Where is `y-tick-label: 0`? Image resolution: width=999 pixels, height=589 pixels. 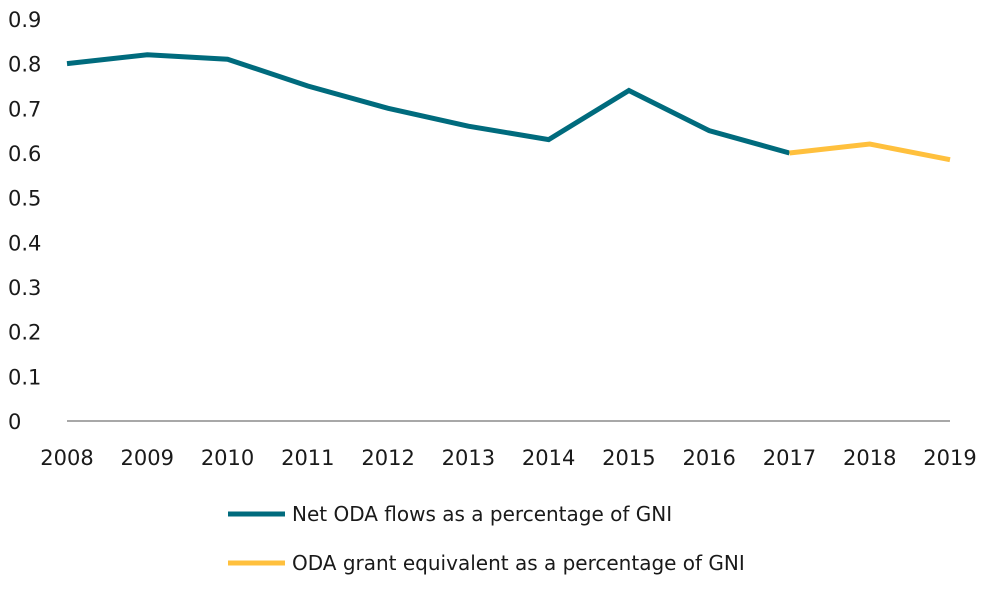
y-tick-label: 0 is located at coordinates (14, 422).